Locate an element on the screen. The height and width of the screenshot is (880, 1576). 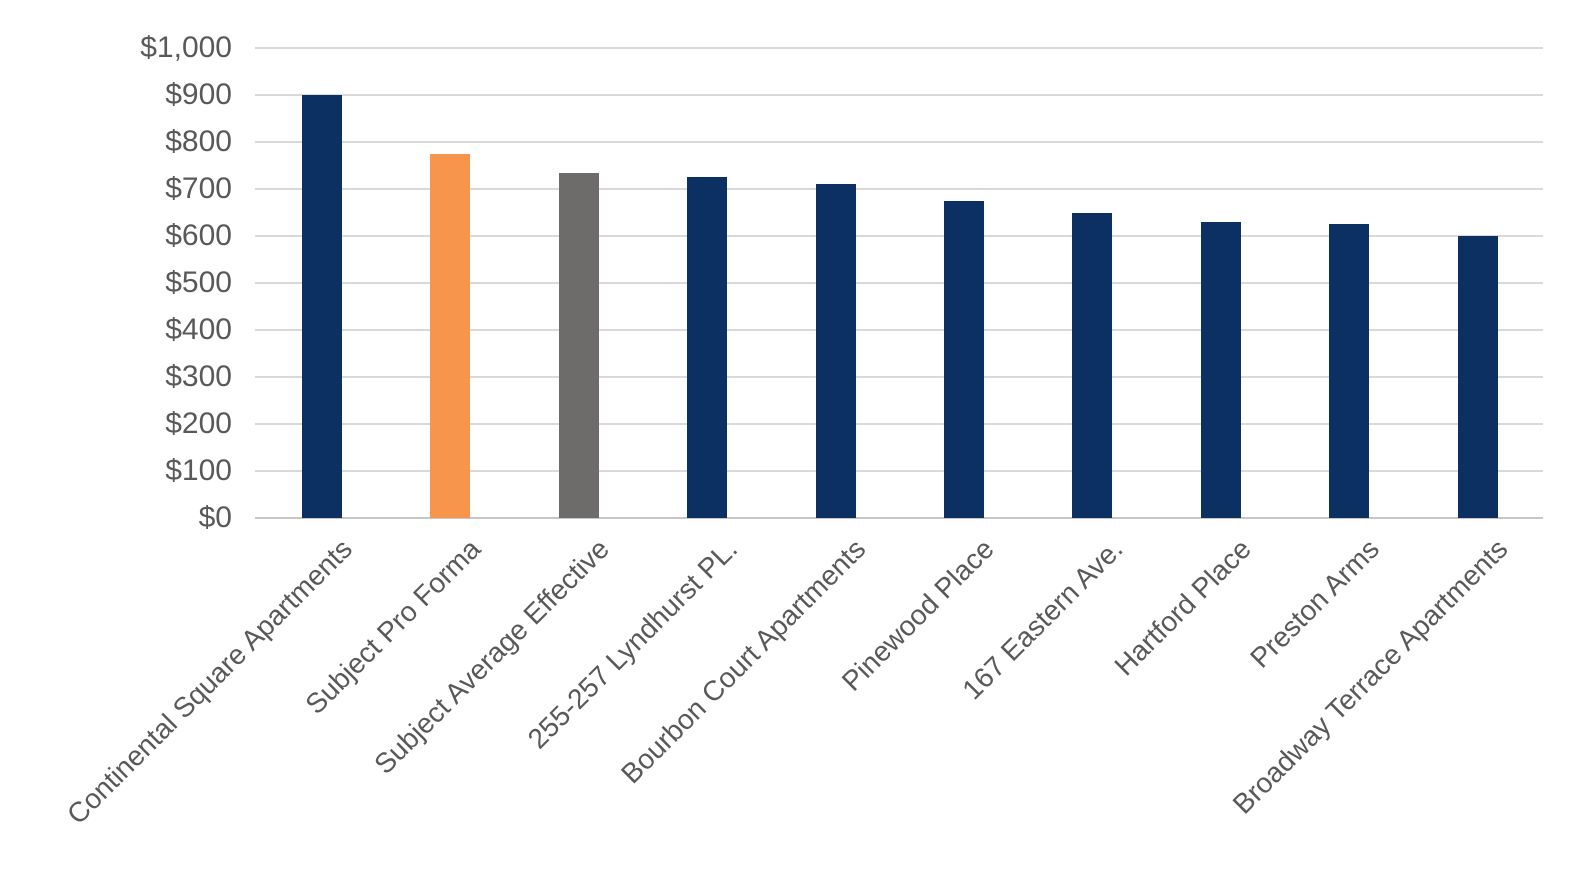
y-tick-label: $500 is located at coordinates (198, 282).